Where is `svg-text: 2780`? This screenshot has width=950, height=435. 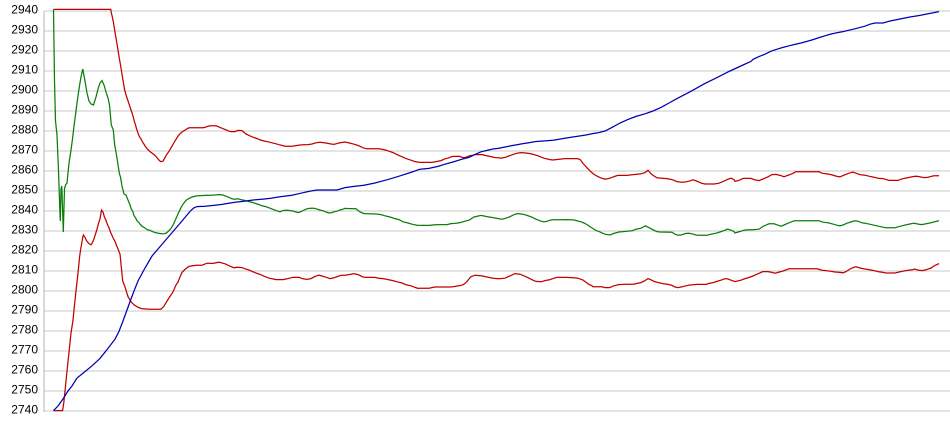 svg-text: 2780 is located at coordinates (24, 330).